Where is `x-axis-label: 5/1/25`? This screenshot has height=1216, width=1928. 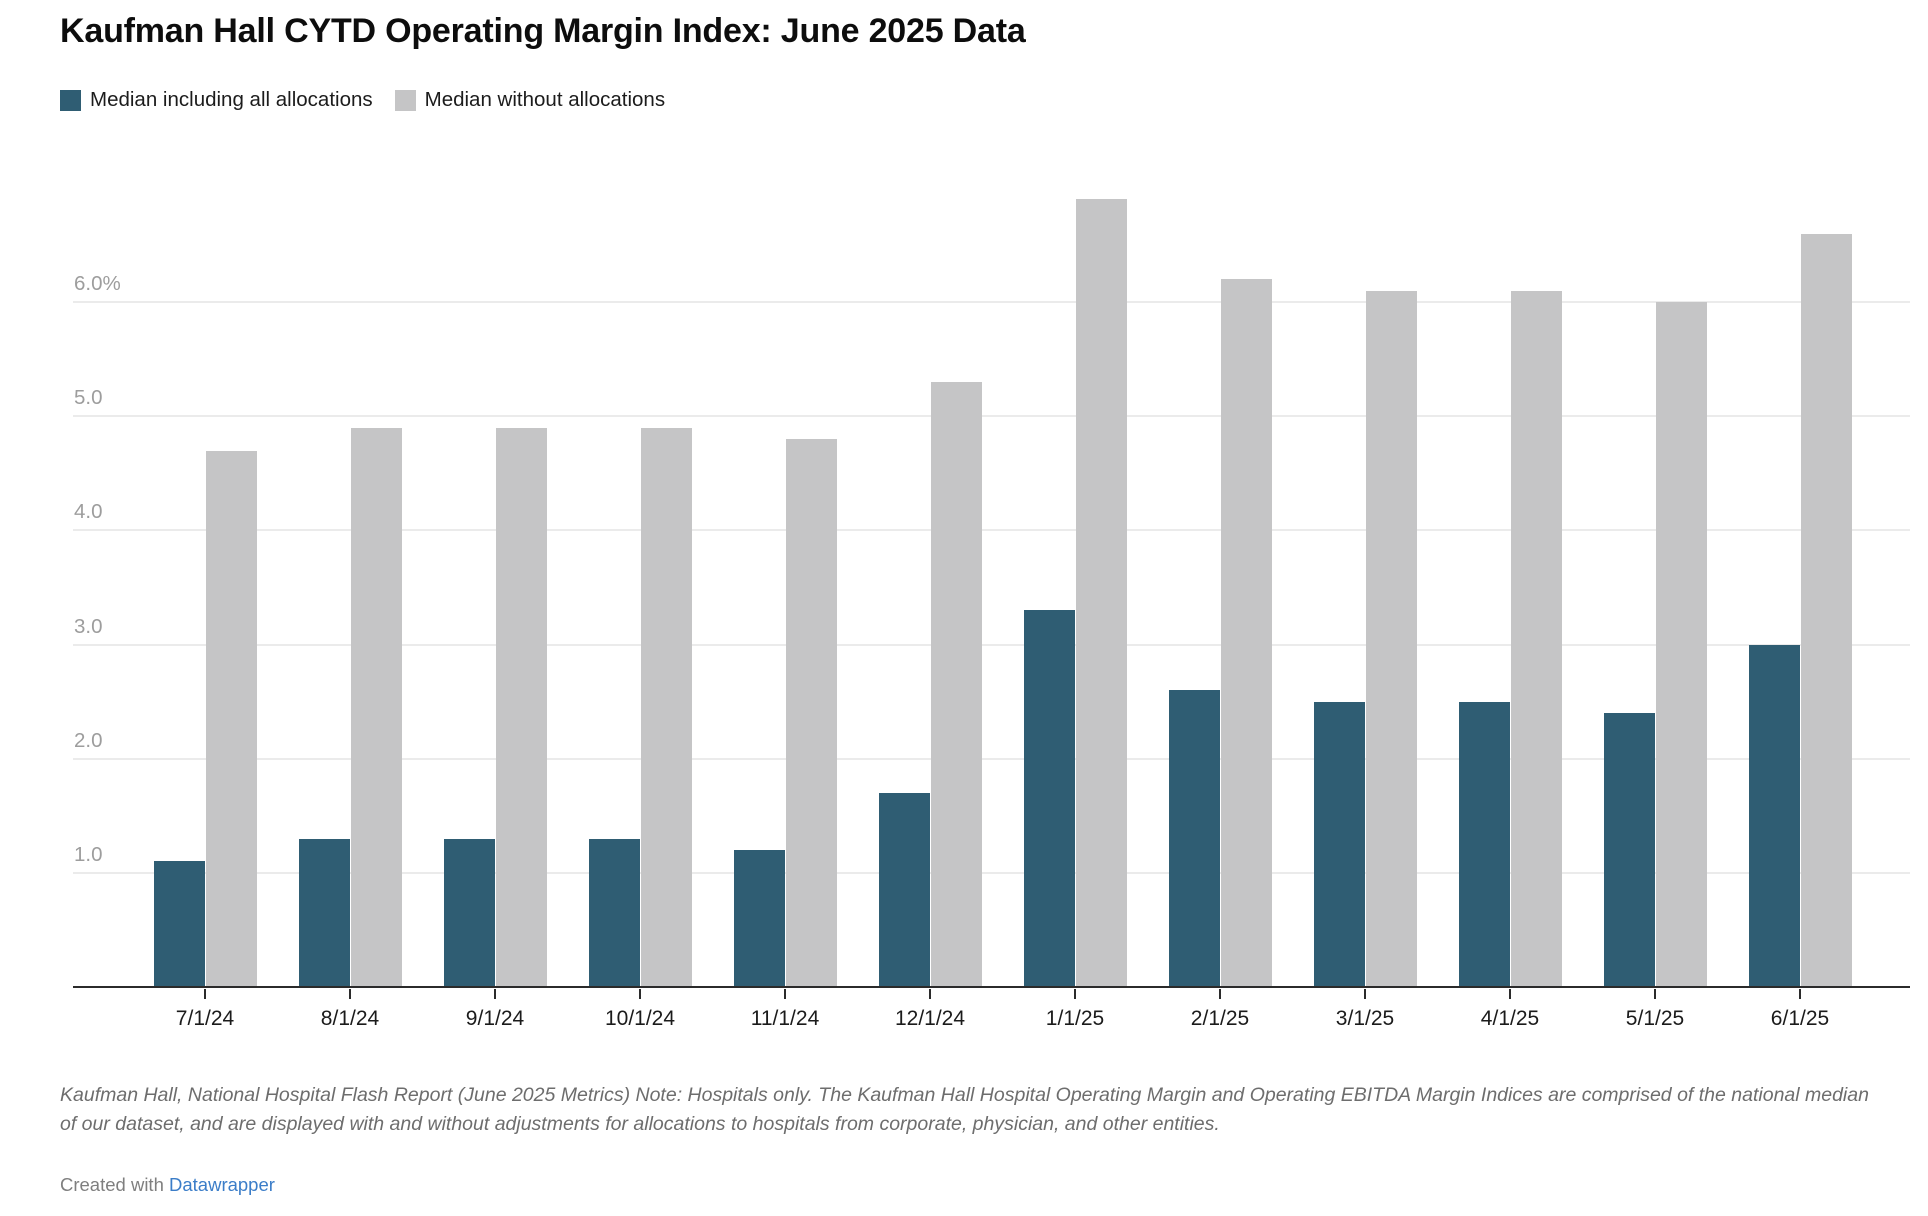 x-axis-label: 5/1/25 is located at coordinates (1655, 1018).